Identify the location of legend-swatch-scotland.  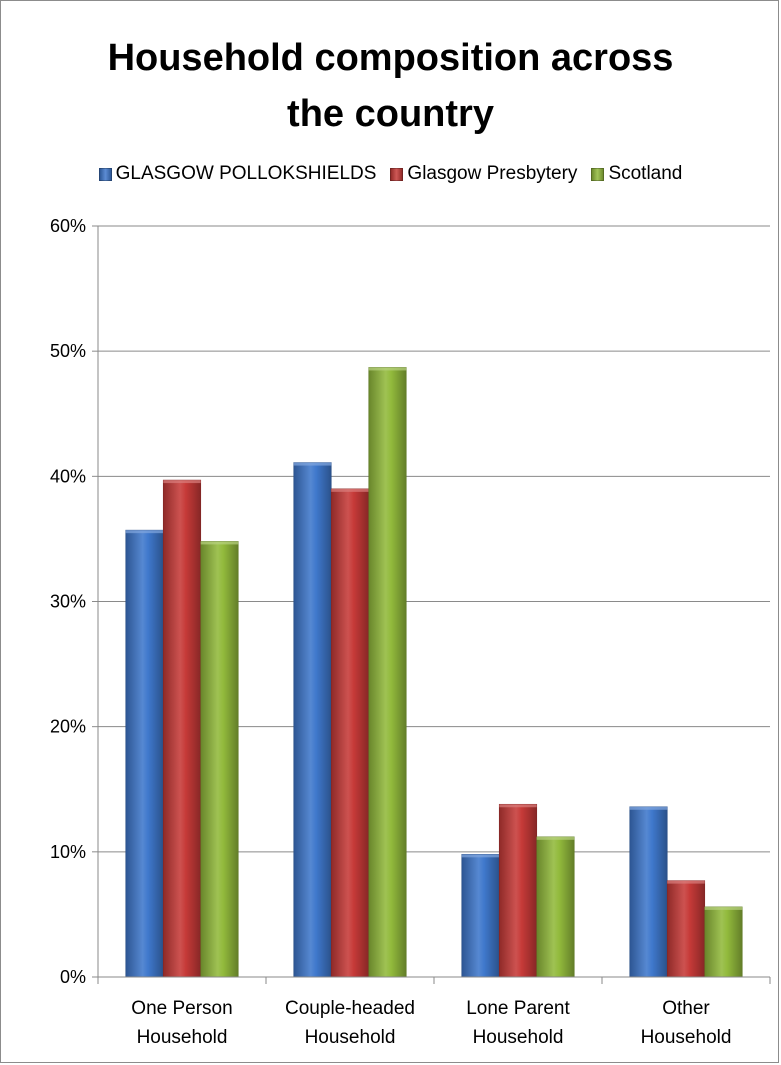
(598, 174).